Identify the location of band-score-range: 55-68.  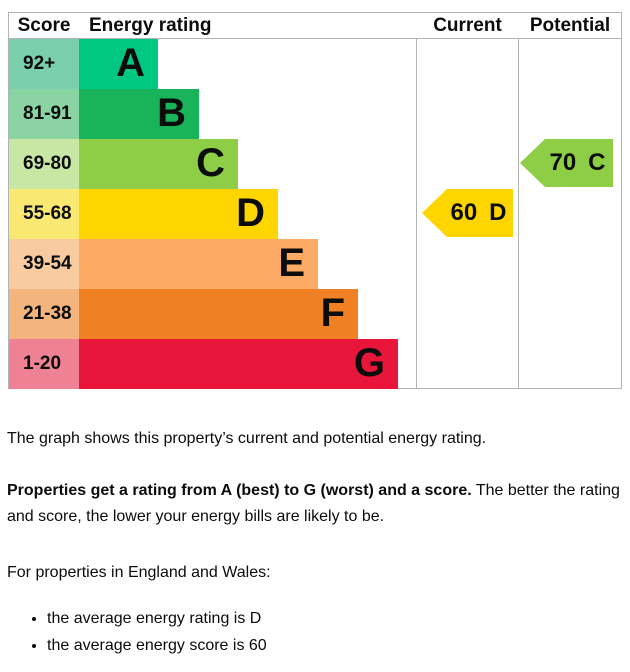
(44, 214).